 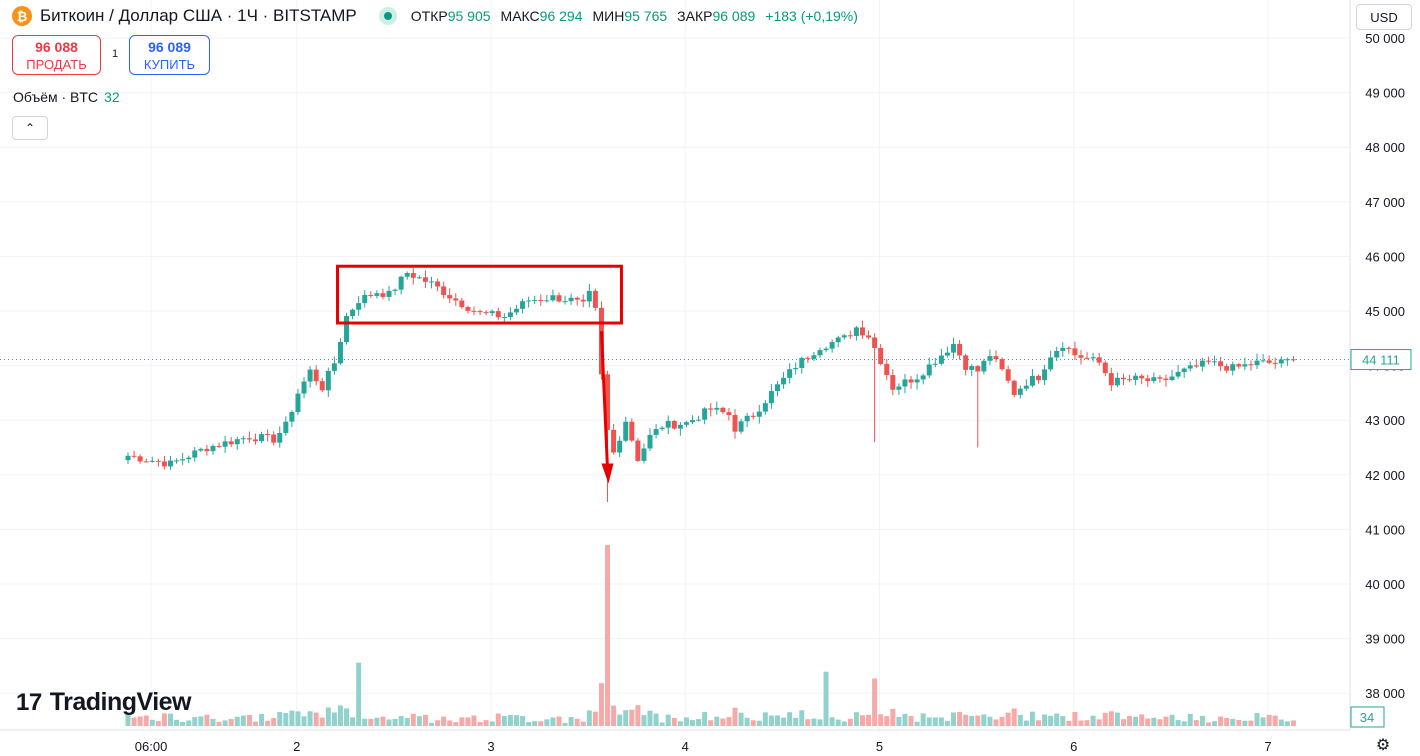 What do you see at coordinates (1383, 745) in the screenshot?
I see `gear-icon: ⚙` at bounding box center [1383, 745].